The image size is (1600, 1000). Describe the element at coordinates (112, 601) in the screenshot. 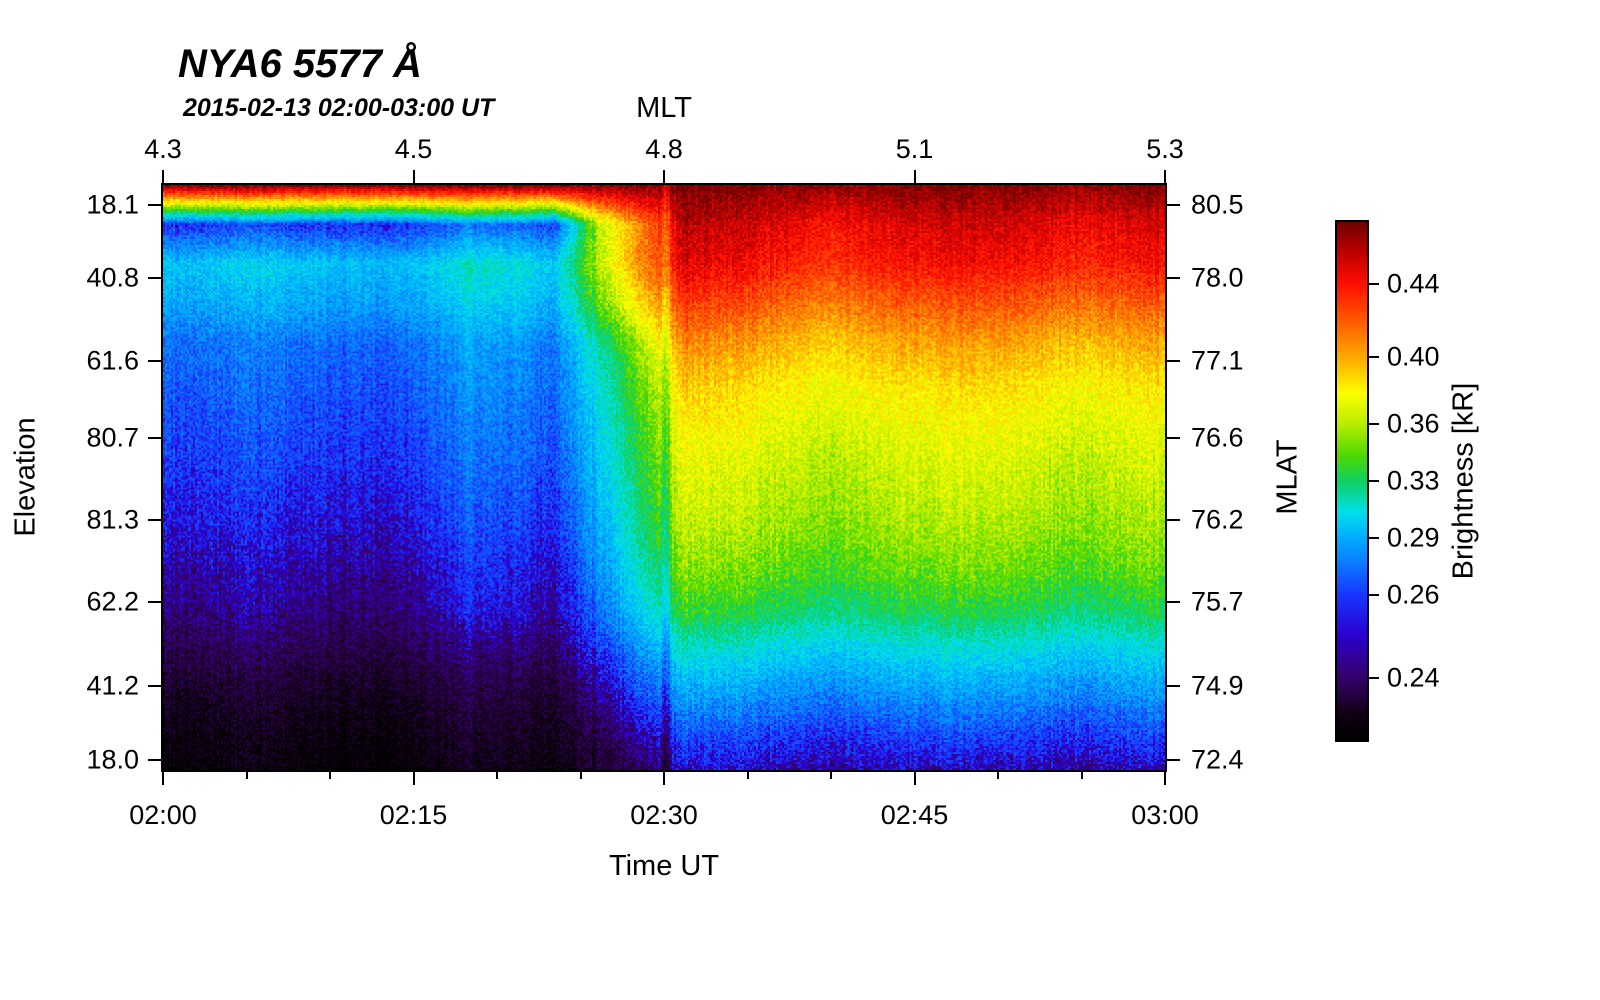

I see `elevation-tick-label: 62.2` at that location.